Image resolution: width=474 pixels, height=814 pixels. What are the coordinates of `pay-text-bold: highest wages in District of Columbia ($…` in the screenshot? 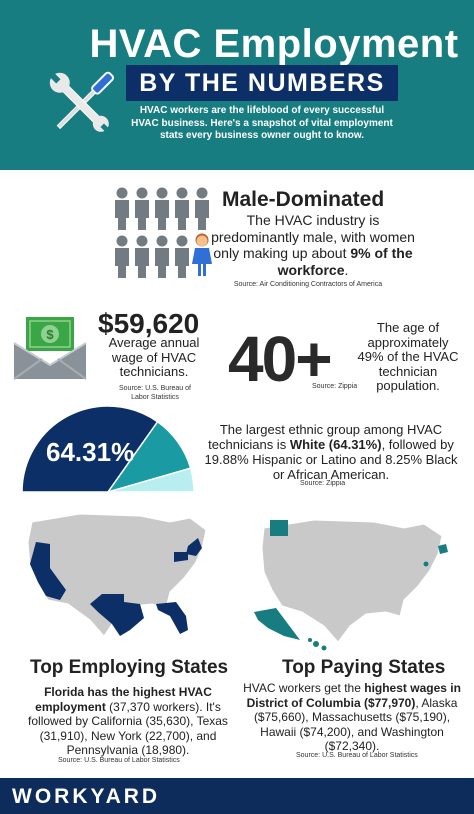 It's located at (353, 695).